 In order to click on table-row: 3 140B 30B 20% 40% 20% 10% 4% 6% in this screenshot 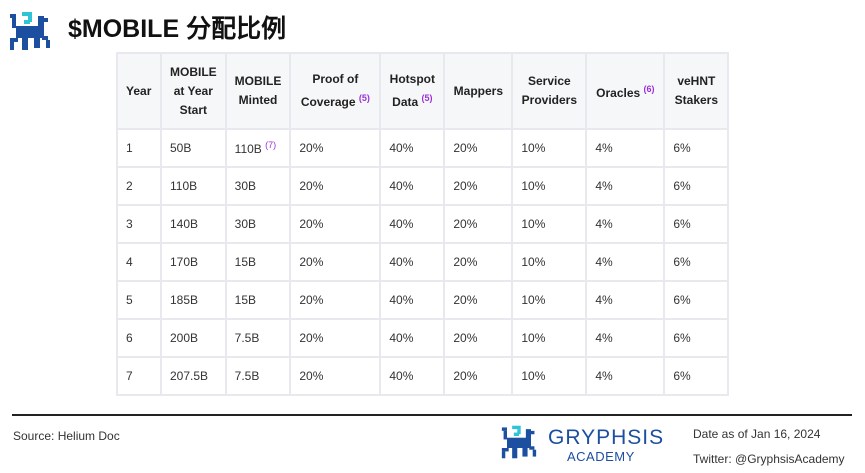, I will do `click(423, 224)`.